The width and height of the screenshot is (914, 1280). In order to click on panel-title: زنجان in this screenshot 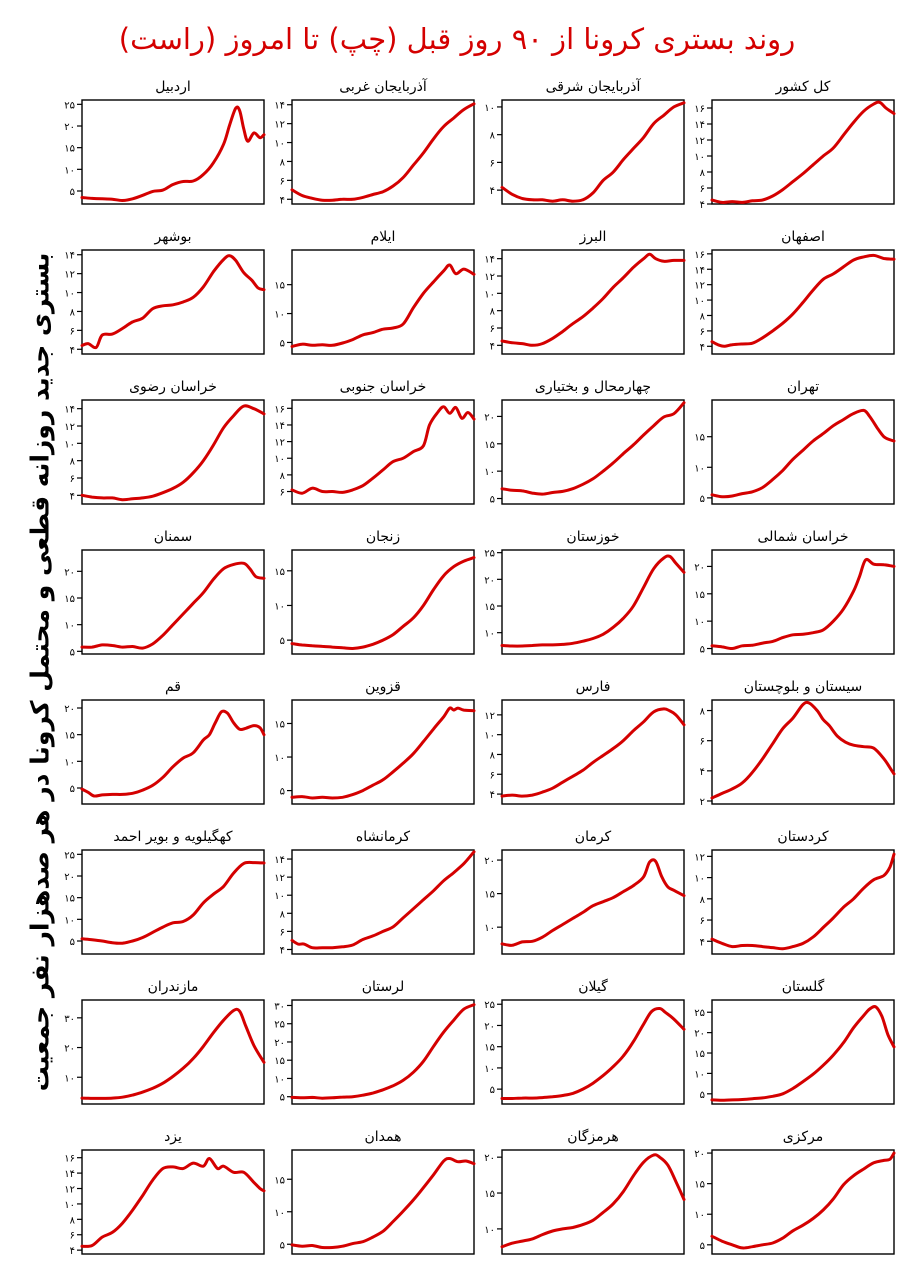, I will do `click(383, 537)`.